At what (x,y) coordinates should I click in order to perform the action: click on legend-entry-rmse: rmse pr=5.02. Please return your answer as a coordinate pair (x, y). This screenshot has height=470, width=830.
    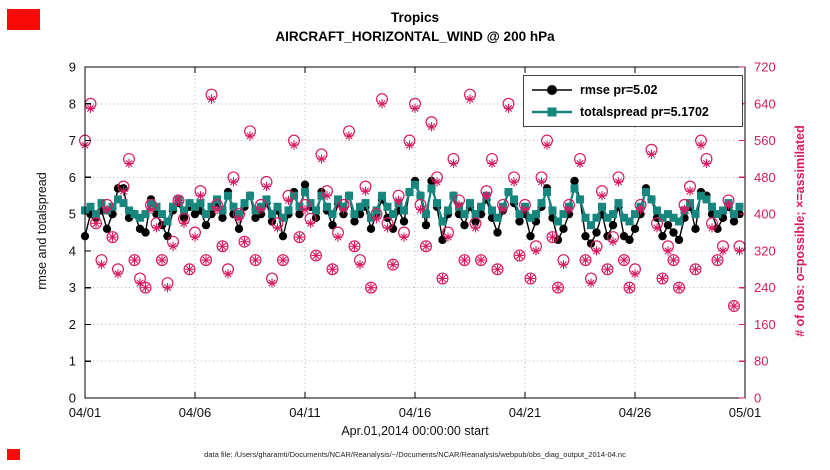
    Looking at the image, I should click on (633, 90).